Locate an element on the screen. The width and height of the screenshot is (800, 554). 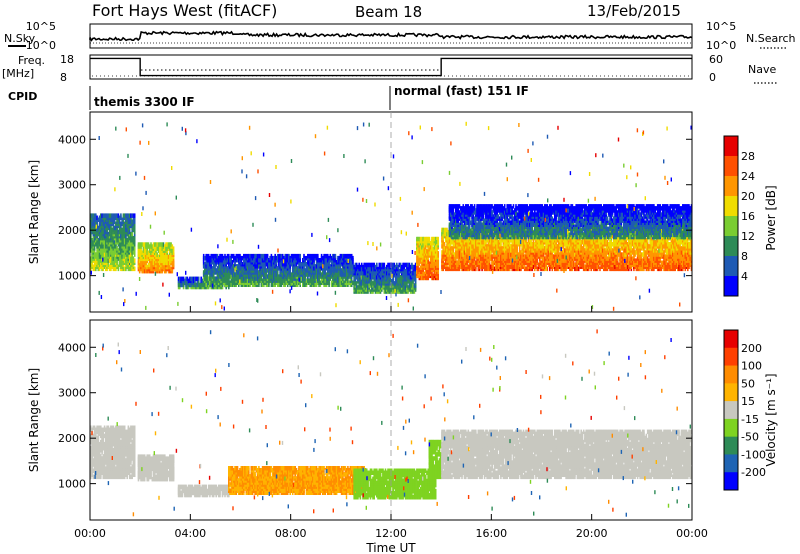
noise-tick-right-top: 10^5 is located at coordinates (721, 26).